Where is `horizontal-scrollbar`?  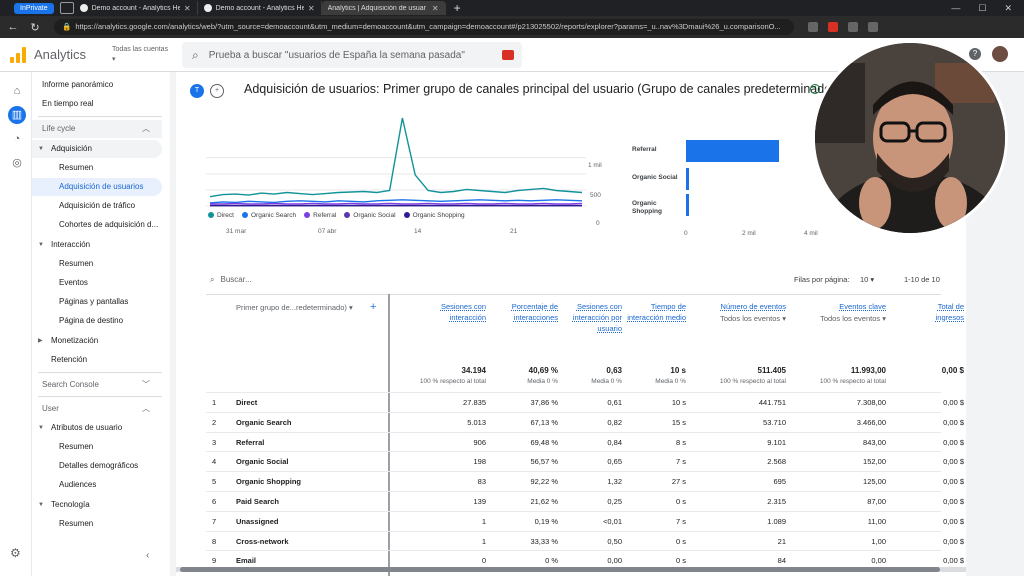
horizontal-scrollbar is located at coordinates (571, 569).